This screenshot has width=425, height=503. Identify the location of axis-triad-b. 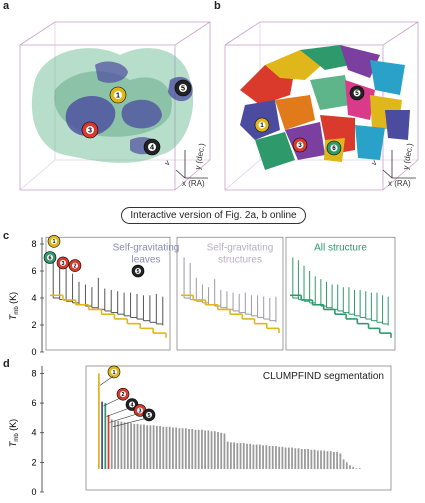
(399, 164).